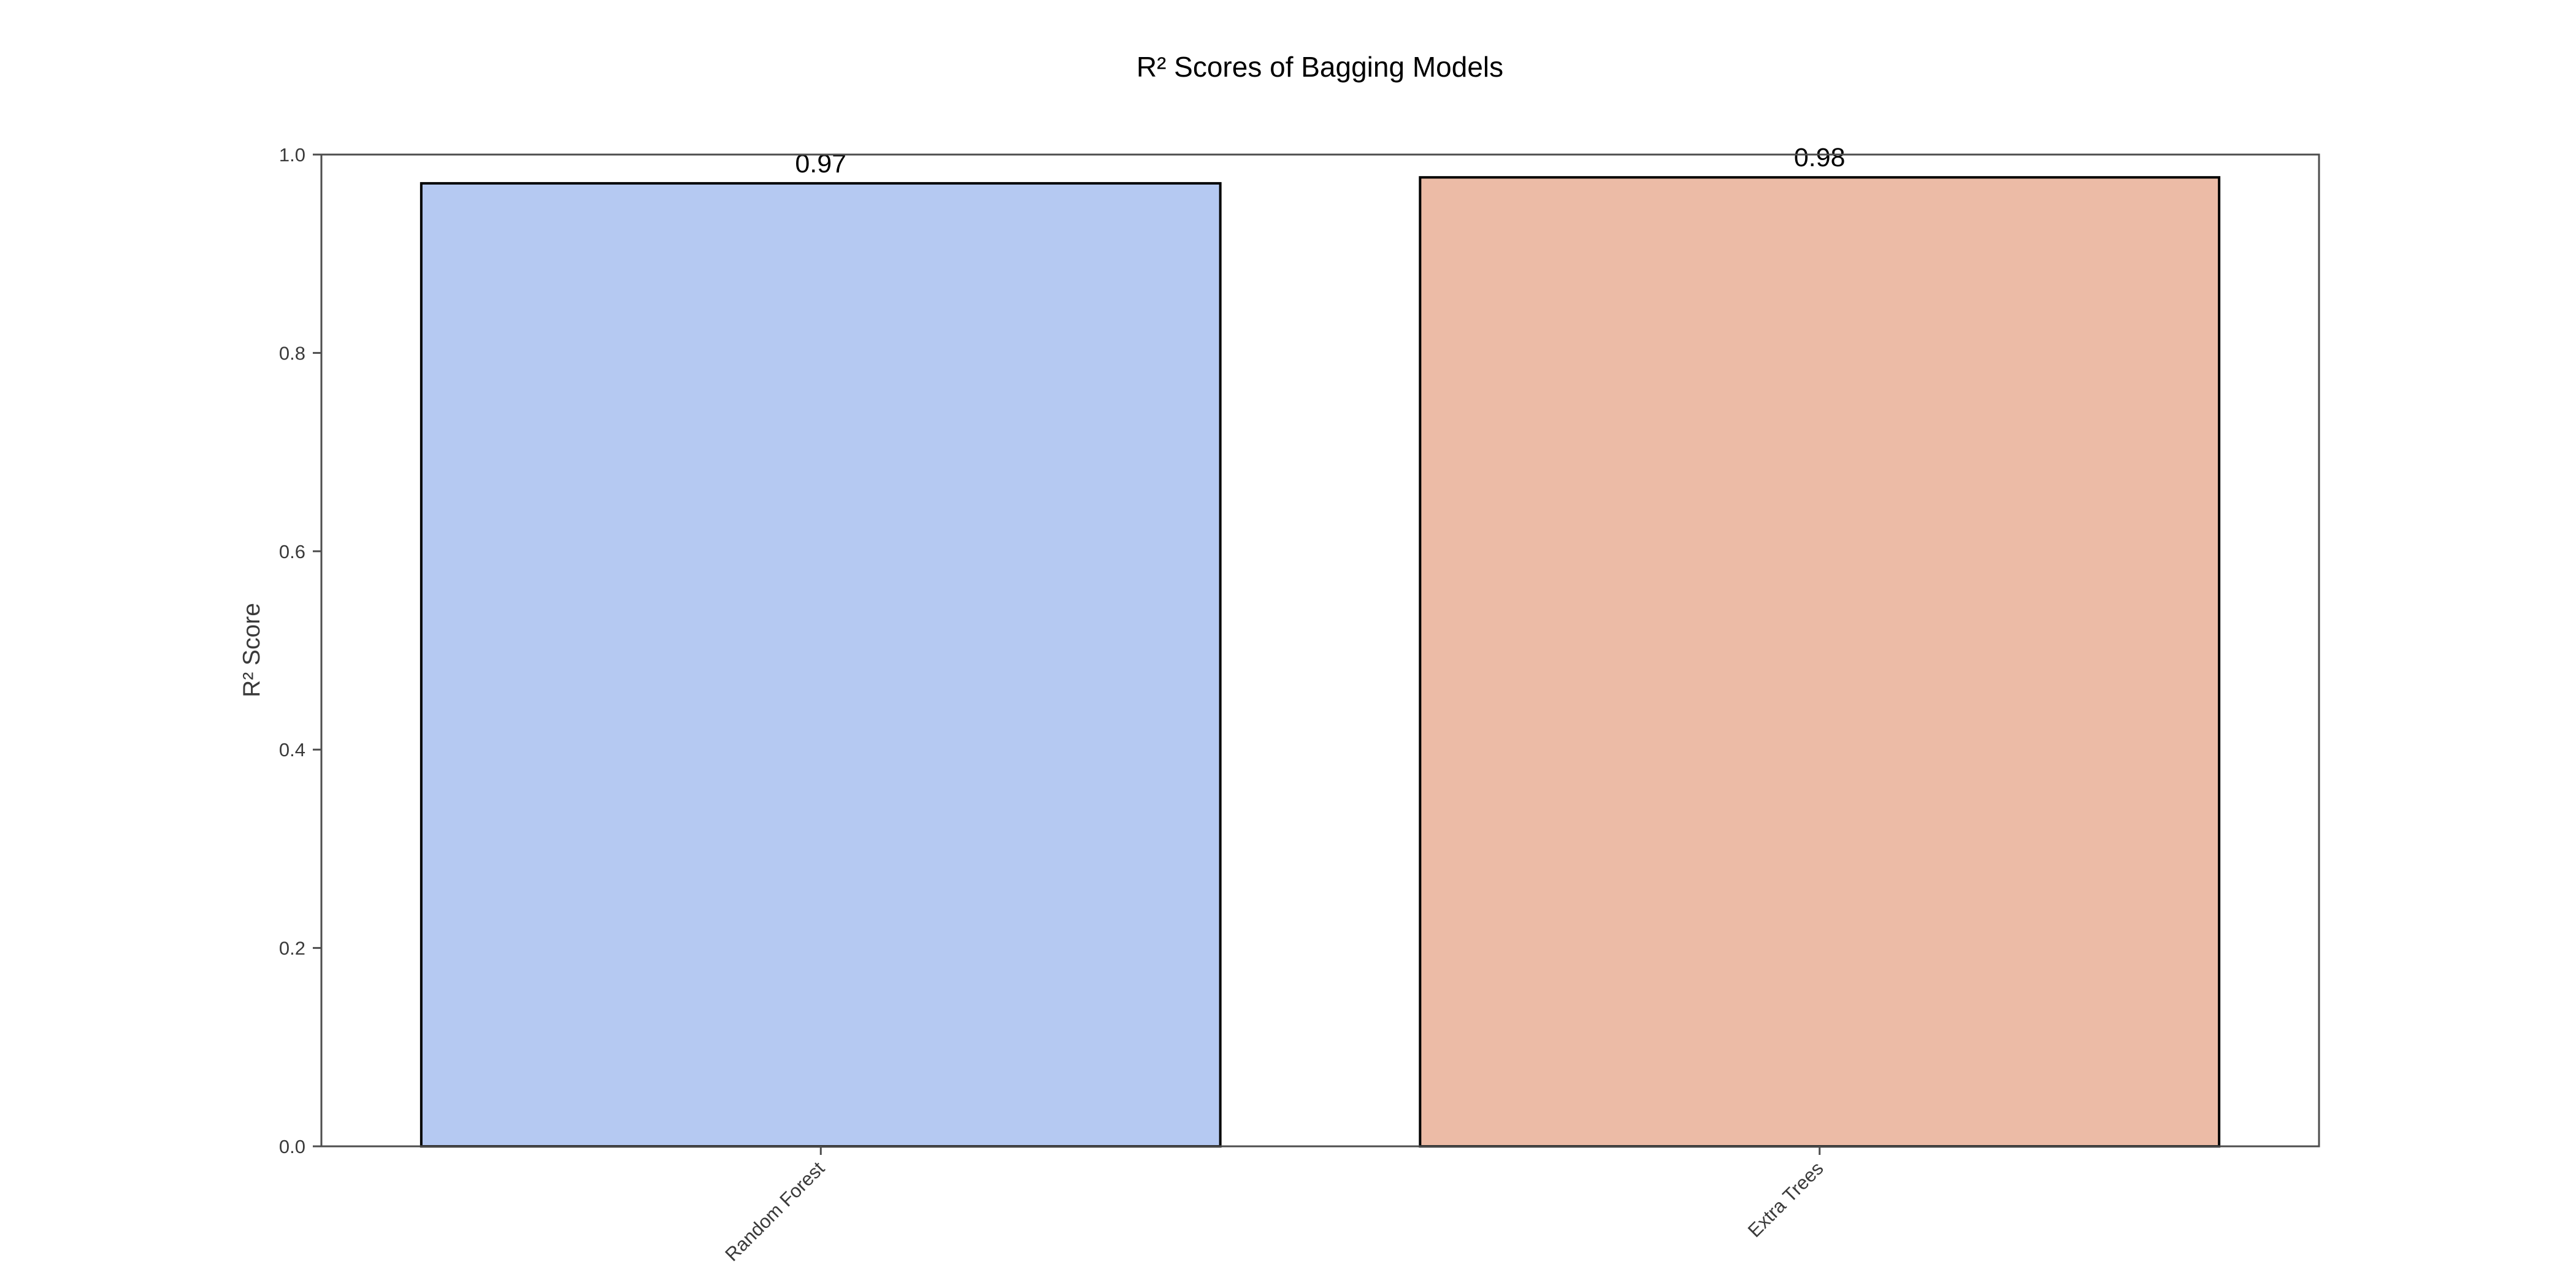 Image resolution: width=2576 pixels, height=1288 pixels. I want to click on data-label-extra-trees: 0.98, so click(1820, 157).